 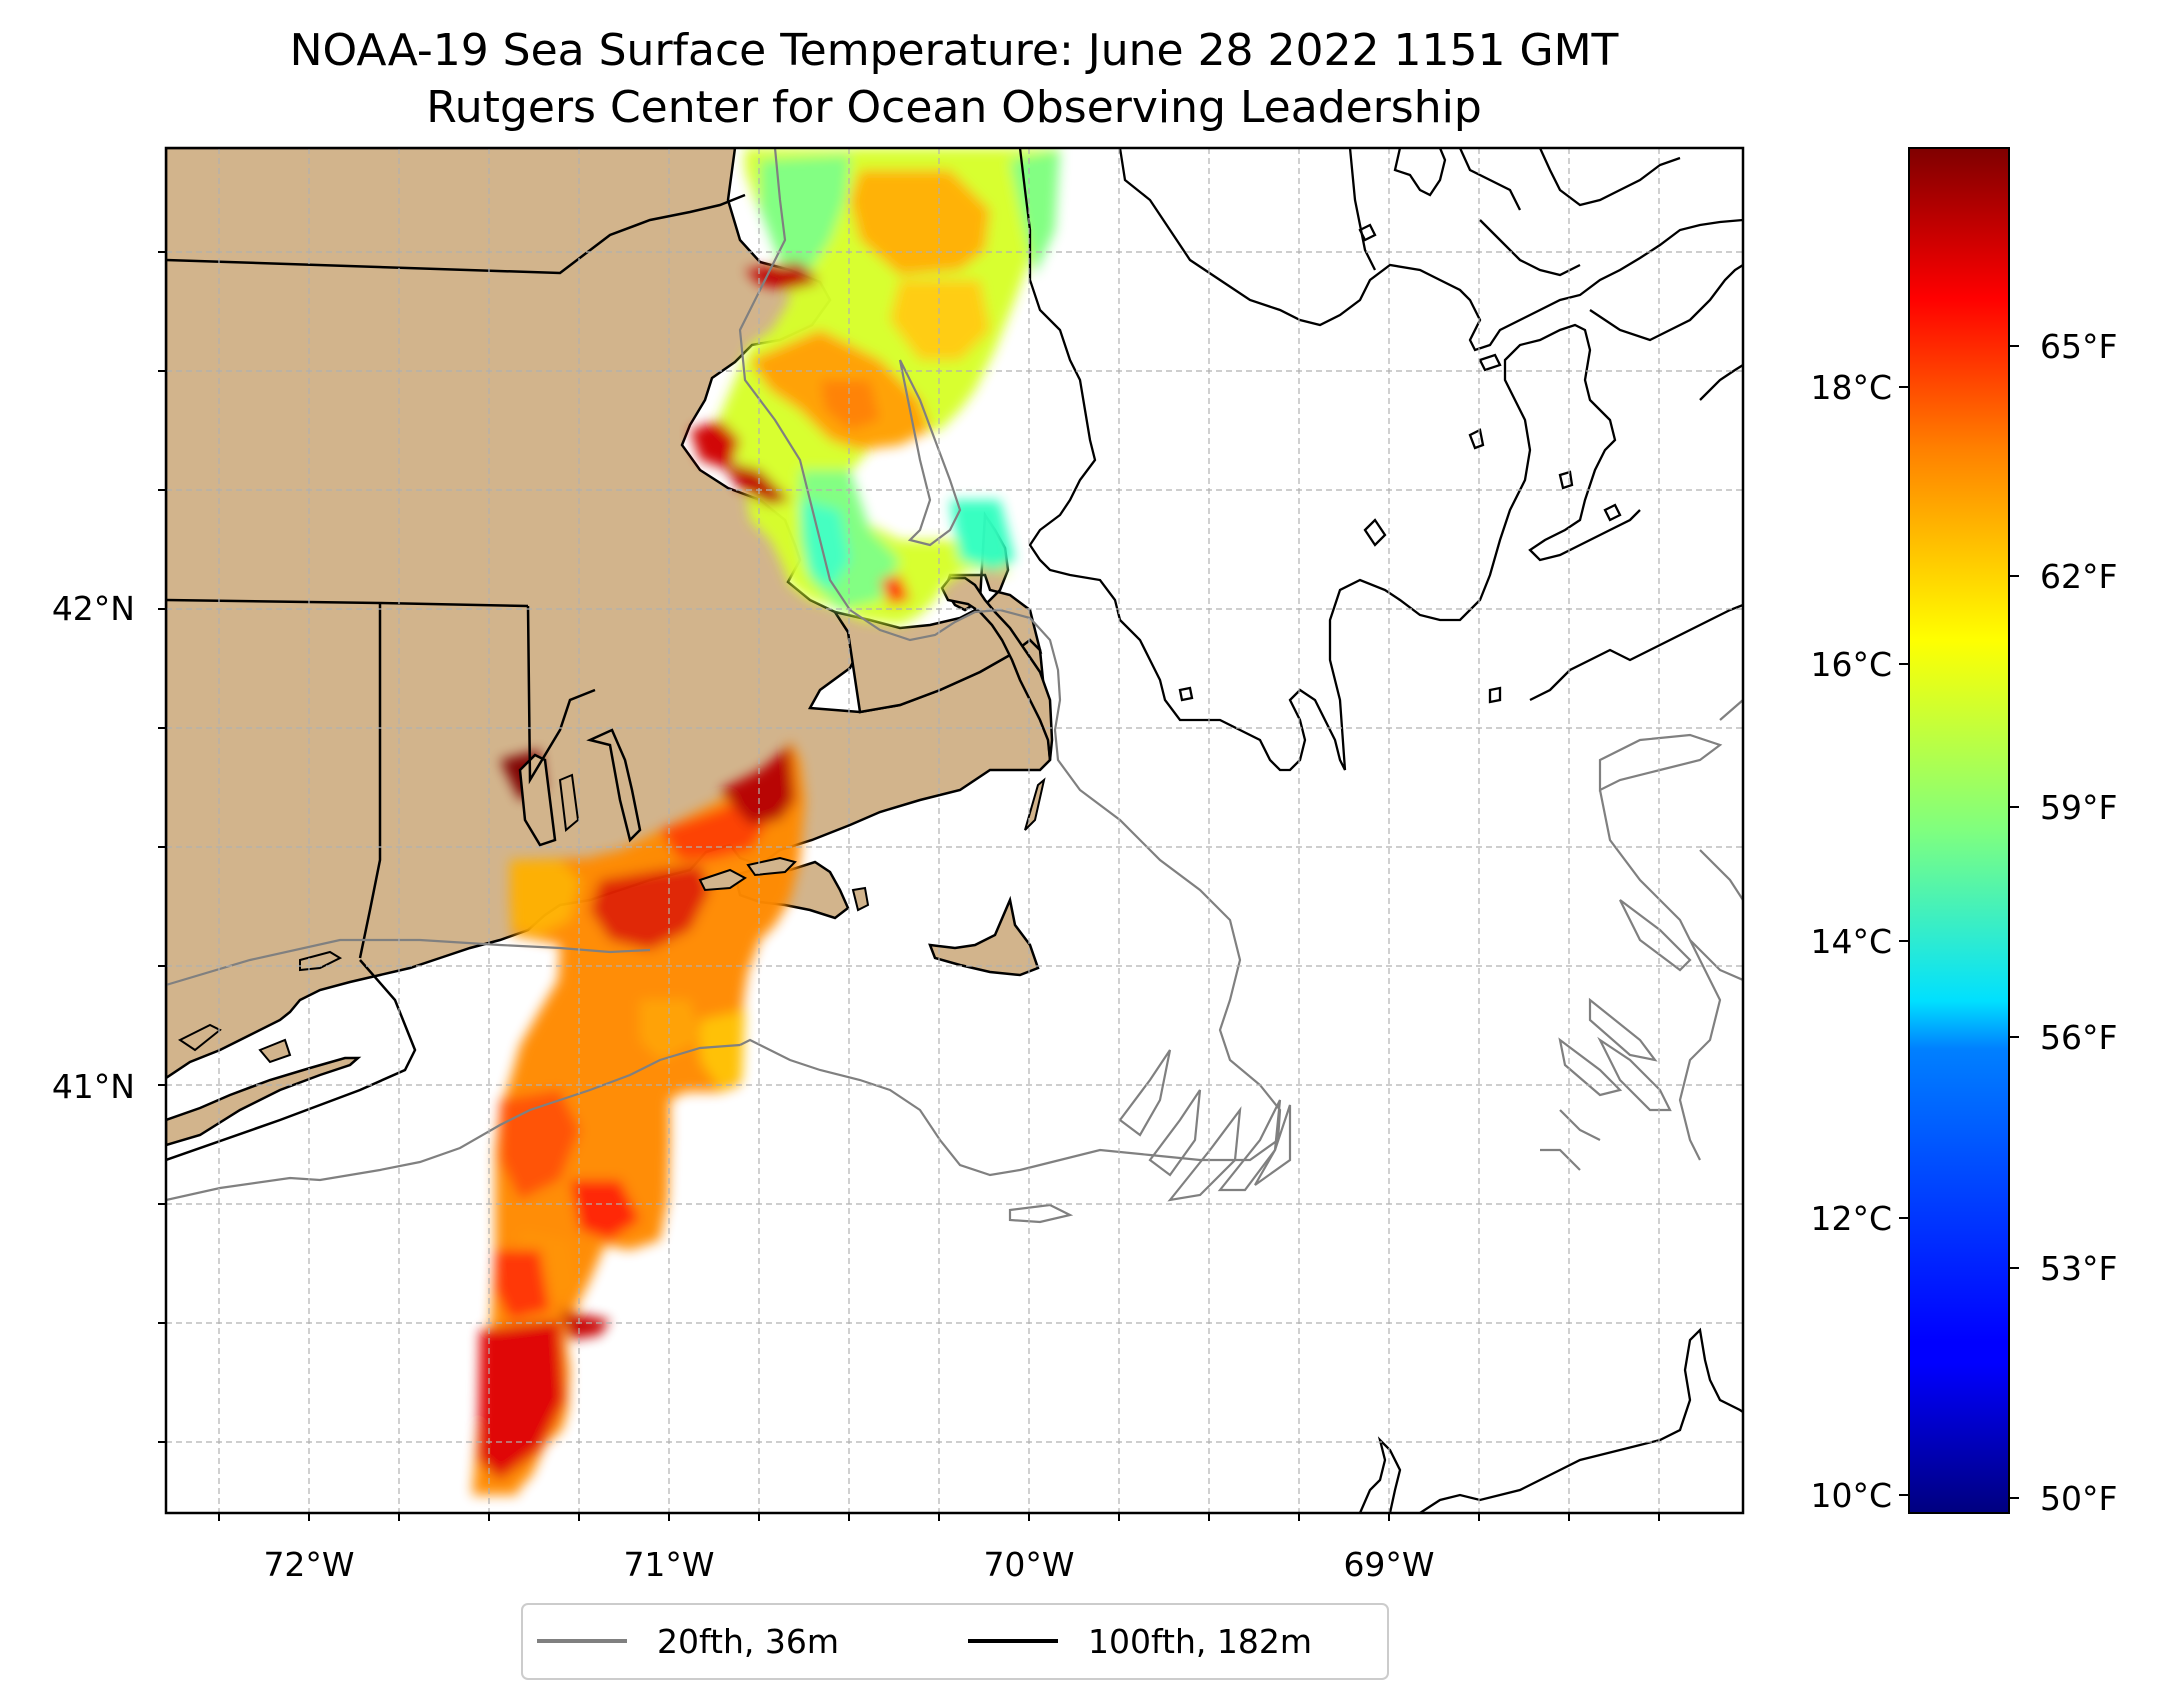 I want to click on nantucket, so click(x=984, y=936).